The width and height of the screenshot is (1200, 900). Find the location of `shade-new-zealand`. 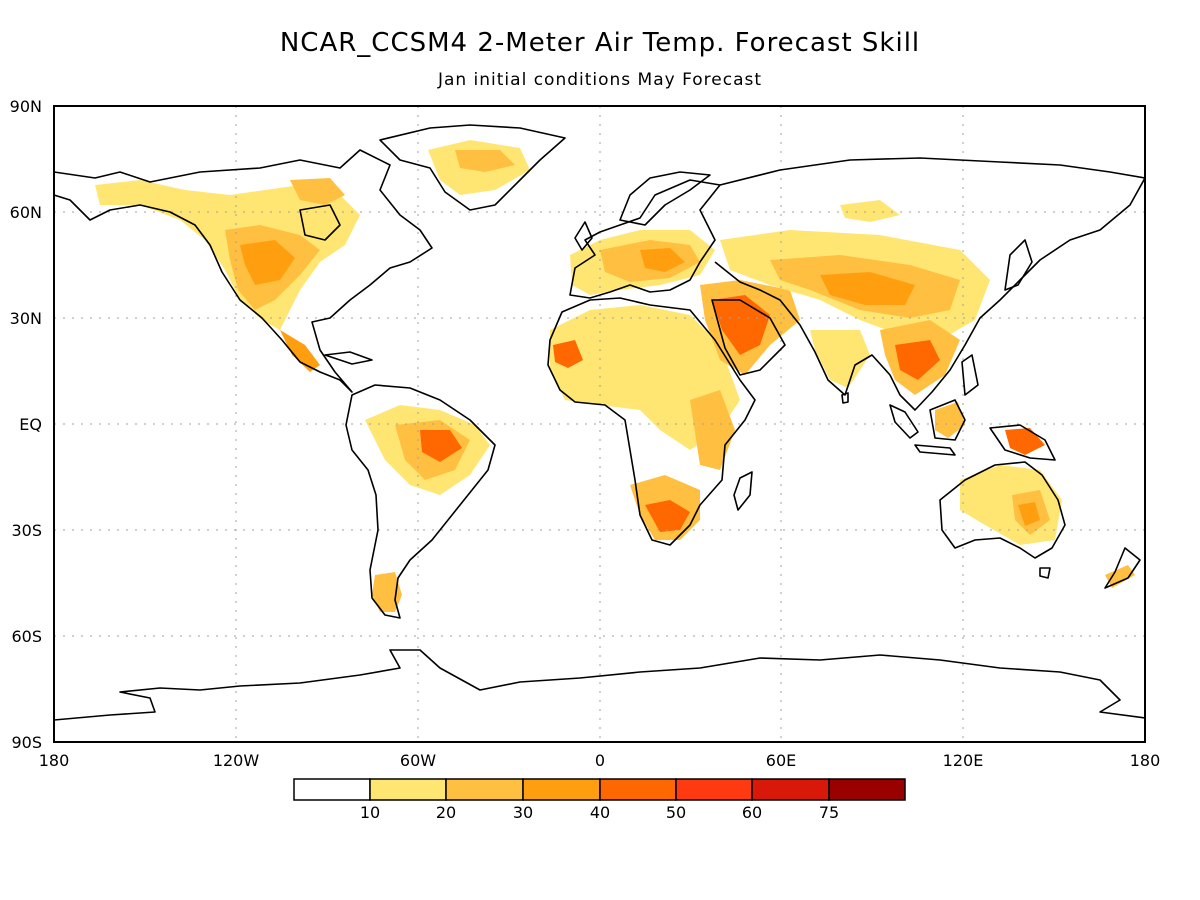

shade-new-zealand is located at coordinates (1120, 576).